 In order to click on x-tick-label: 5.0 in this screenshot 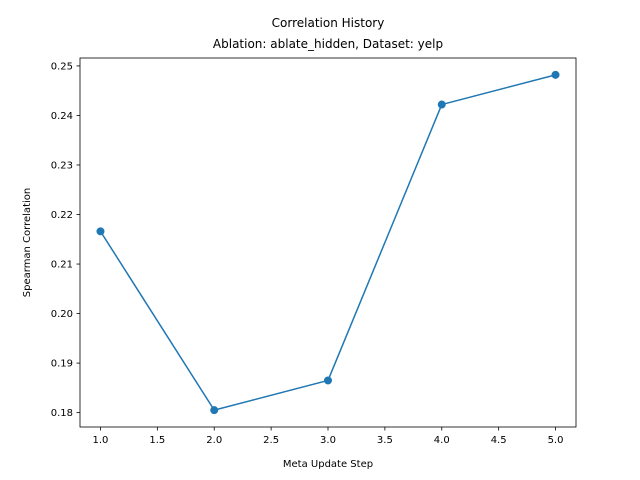, I will do `click(556, 440)`.